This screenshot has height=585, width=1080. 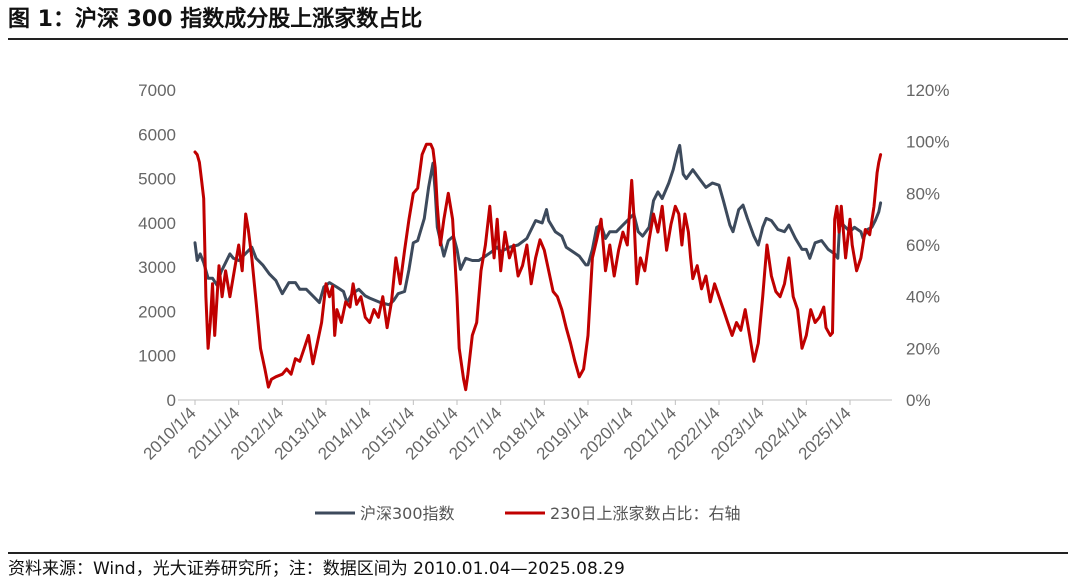 What do you see at coordinates (538, 553) in the screenshot?
I see `source-rule` at bounding box center [538, 553].